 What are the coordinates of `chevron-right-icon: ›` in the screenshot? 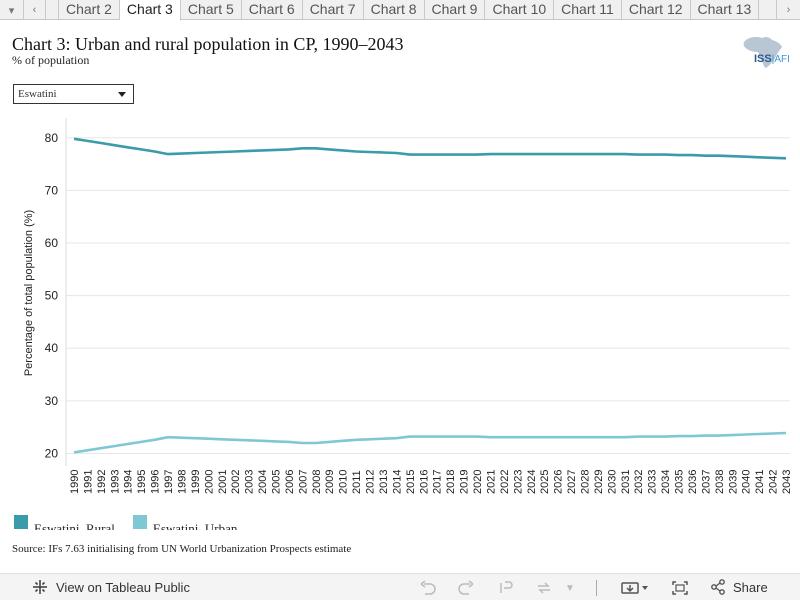 It's located at (788, 10).